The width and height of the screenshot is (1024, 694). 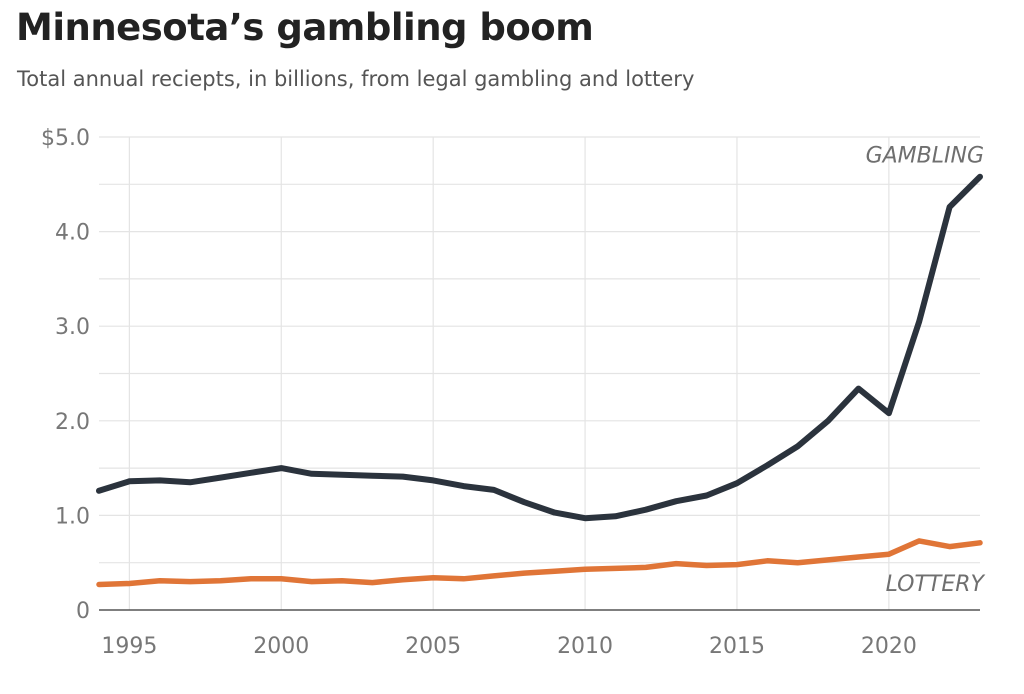 What do you see at coordinates (926, 370) in the screenshot?
I see `series-labels: GAMBLING LOTTERY` at bounding box center [926, 370].